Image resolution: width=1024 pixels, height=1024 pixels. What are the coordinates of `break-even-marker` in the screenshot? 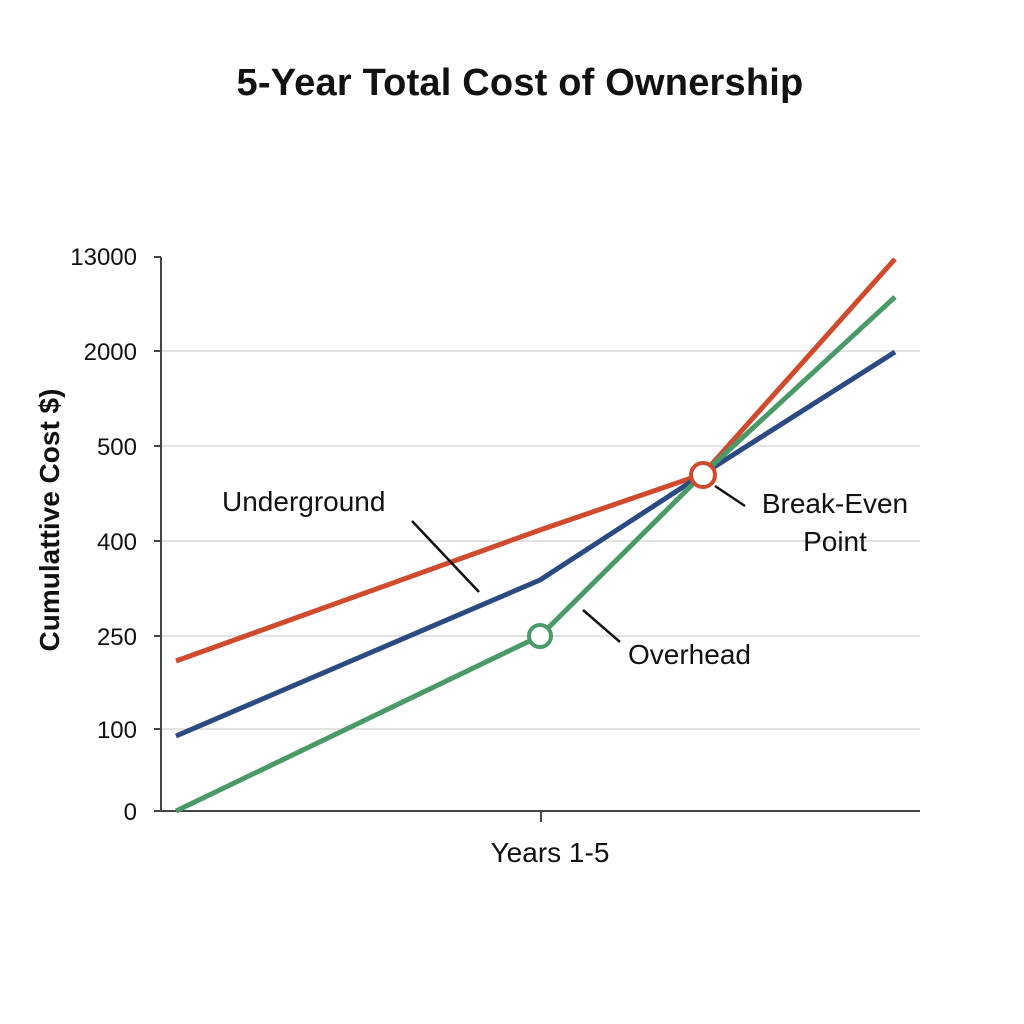 It's located at (703, 475).